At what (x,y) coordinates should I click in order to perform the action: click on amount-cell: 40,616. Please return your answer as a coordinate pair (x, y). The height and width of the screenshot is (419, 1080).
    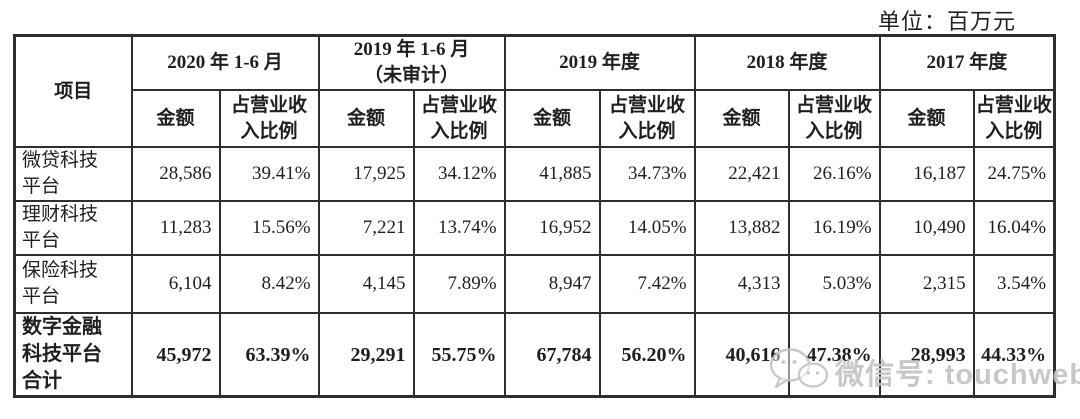
    Looking at the image, I should click on (741, 355).